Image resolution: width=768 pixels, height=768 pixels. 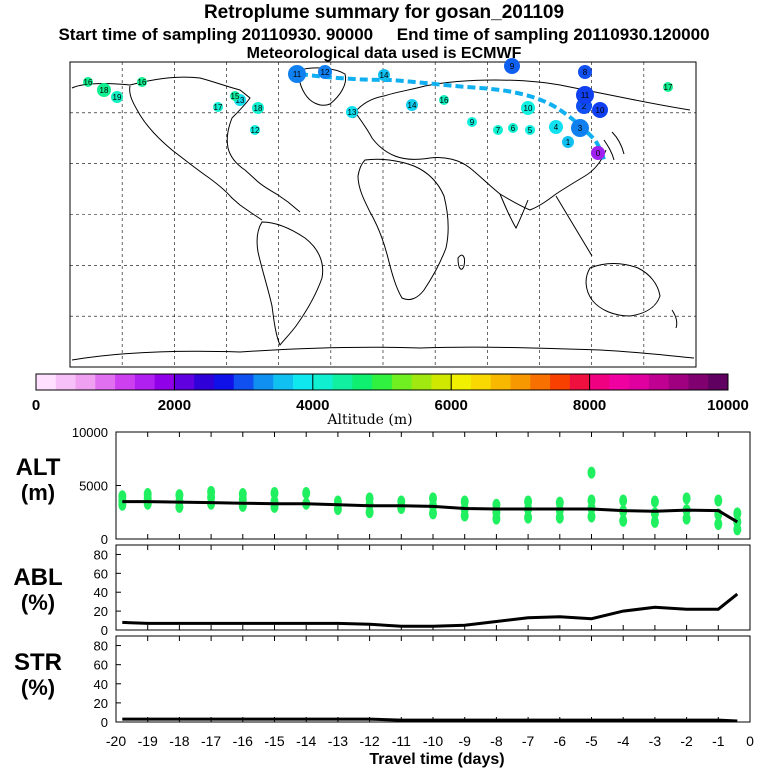 What do you see at coordinates (101, 611) in the screenshot?
I see `y-tick-label: 20` at bounding box center [101, 611].